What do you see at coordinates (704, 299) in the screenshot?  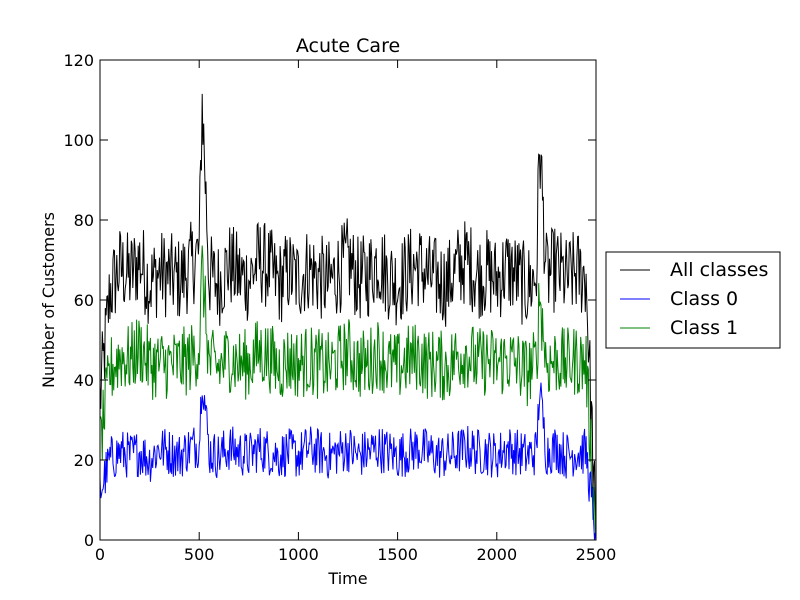 I see `legend-label-class-0: Class 0` at bounding box center [704, 299].